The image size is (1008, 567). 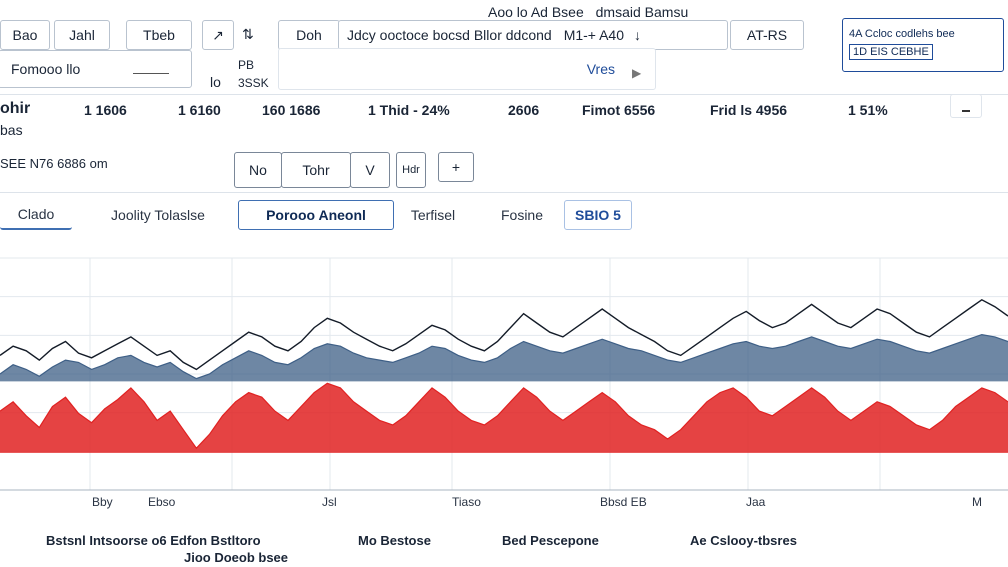 What do you see at coordinates (153, 540) in the screenshot?
I see `legend-item-1: Bstsnl Intsoorse o6 Edfon Bstltoro` at bounding box center [153, 540].